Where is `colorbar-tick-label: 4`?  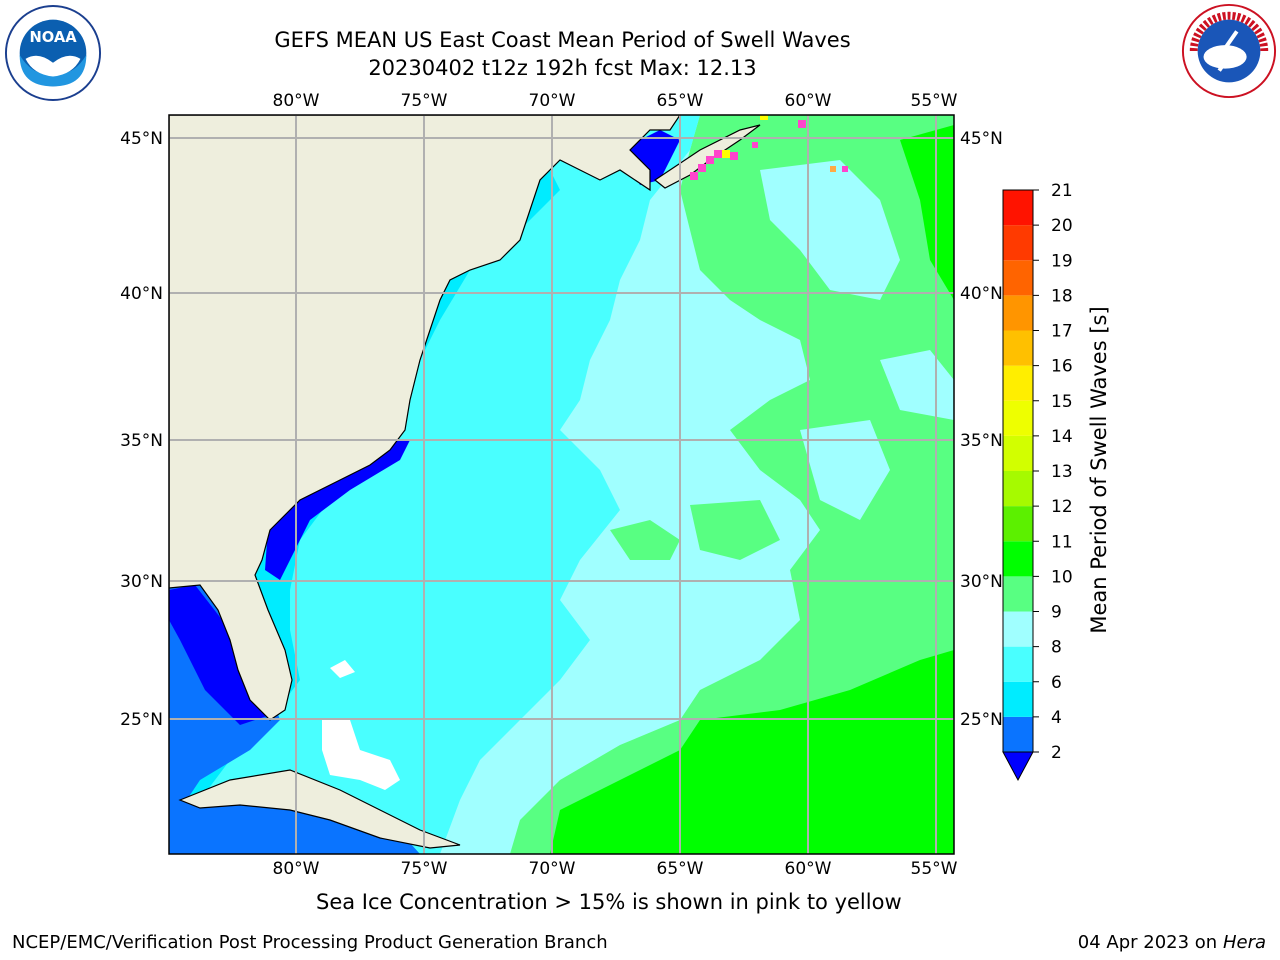
colorbar-tick-label: 4 is located at coordinates (1056, 718).